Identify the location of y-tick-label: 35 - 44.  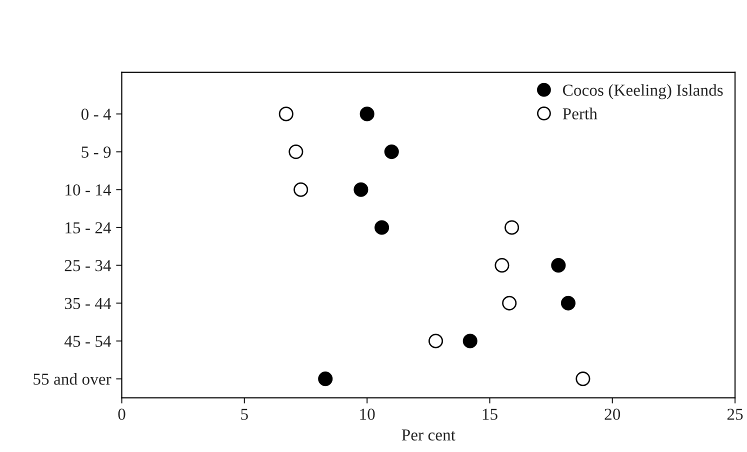
(88, 304).